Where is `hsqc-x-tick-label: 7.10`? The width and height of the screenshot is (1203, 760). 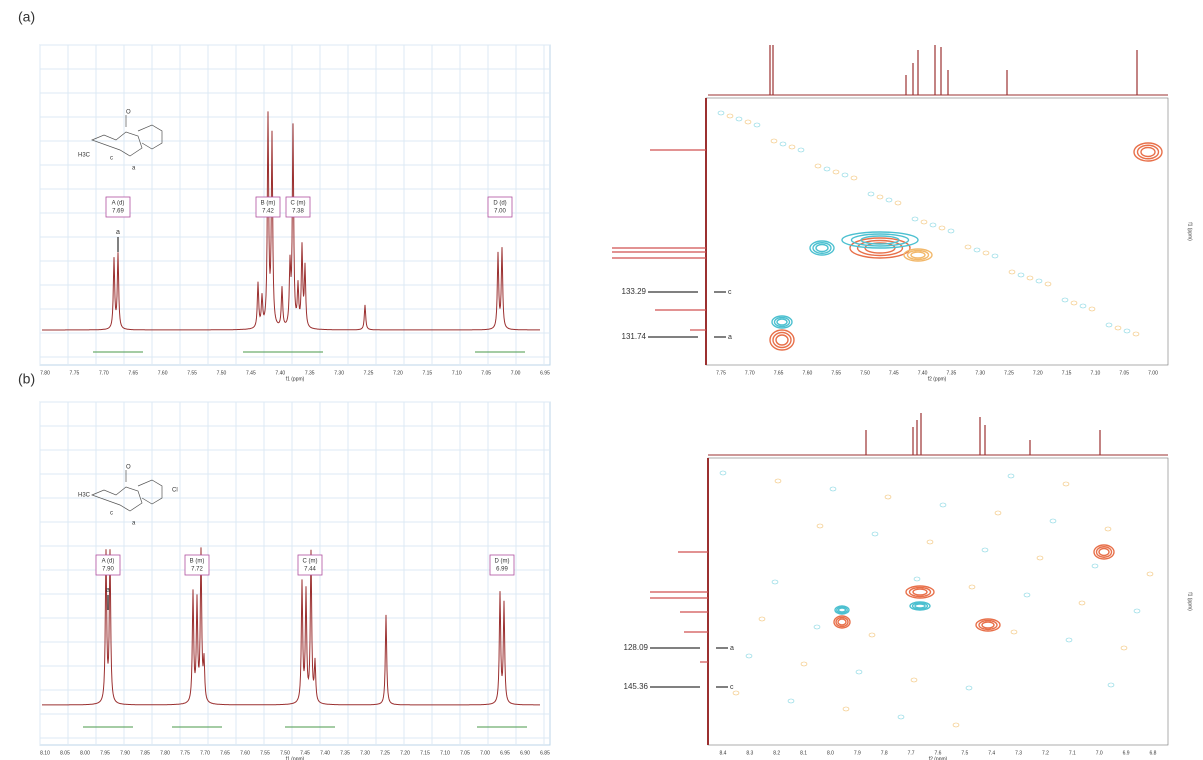 hsqc-x-tick-label: 7.10 is located at coordinates (1096, 373).